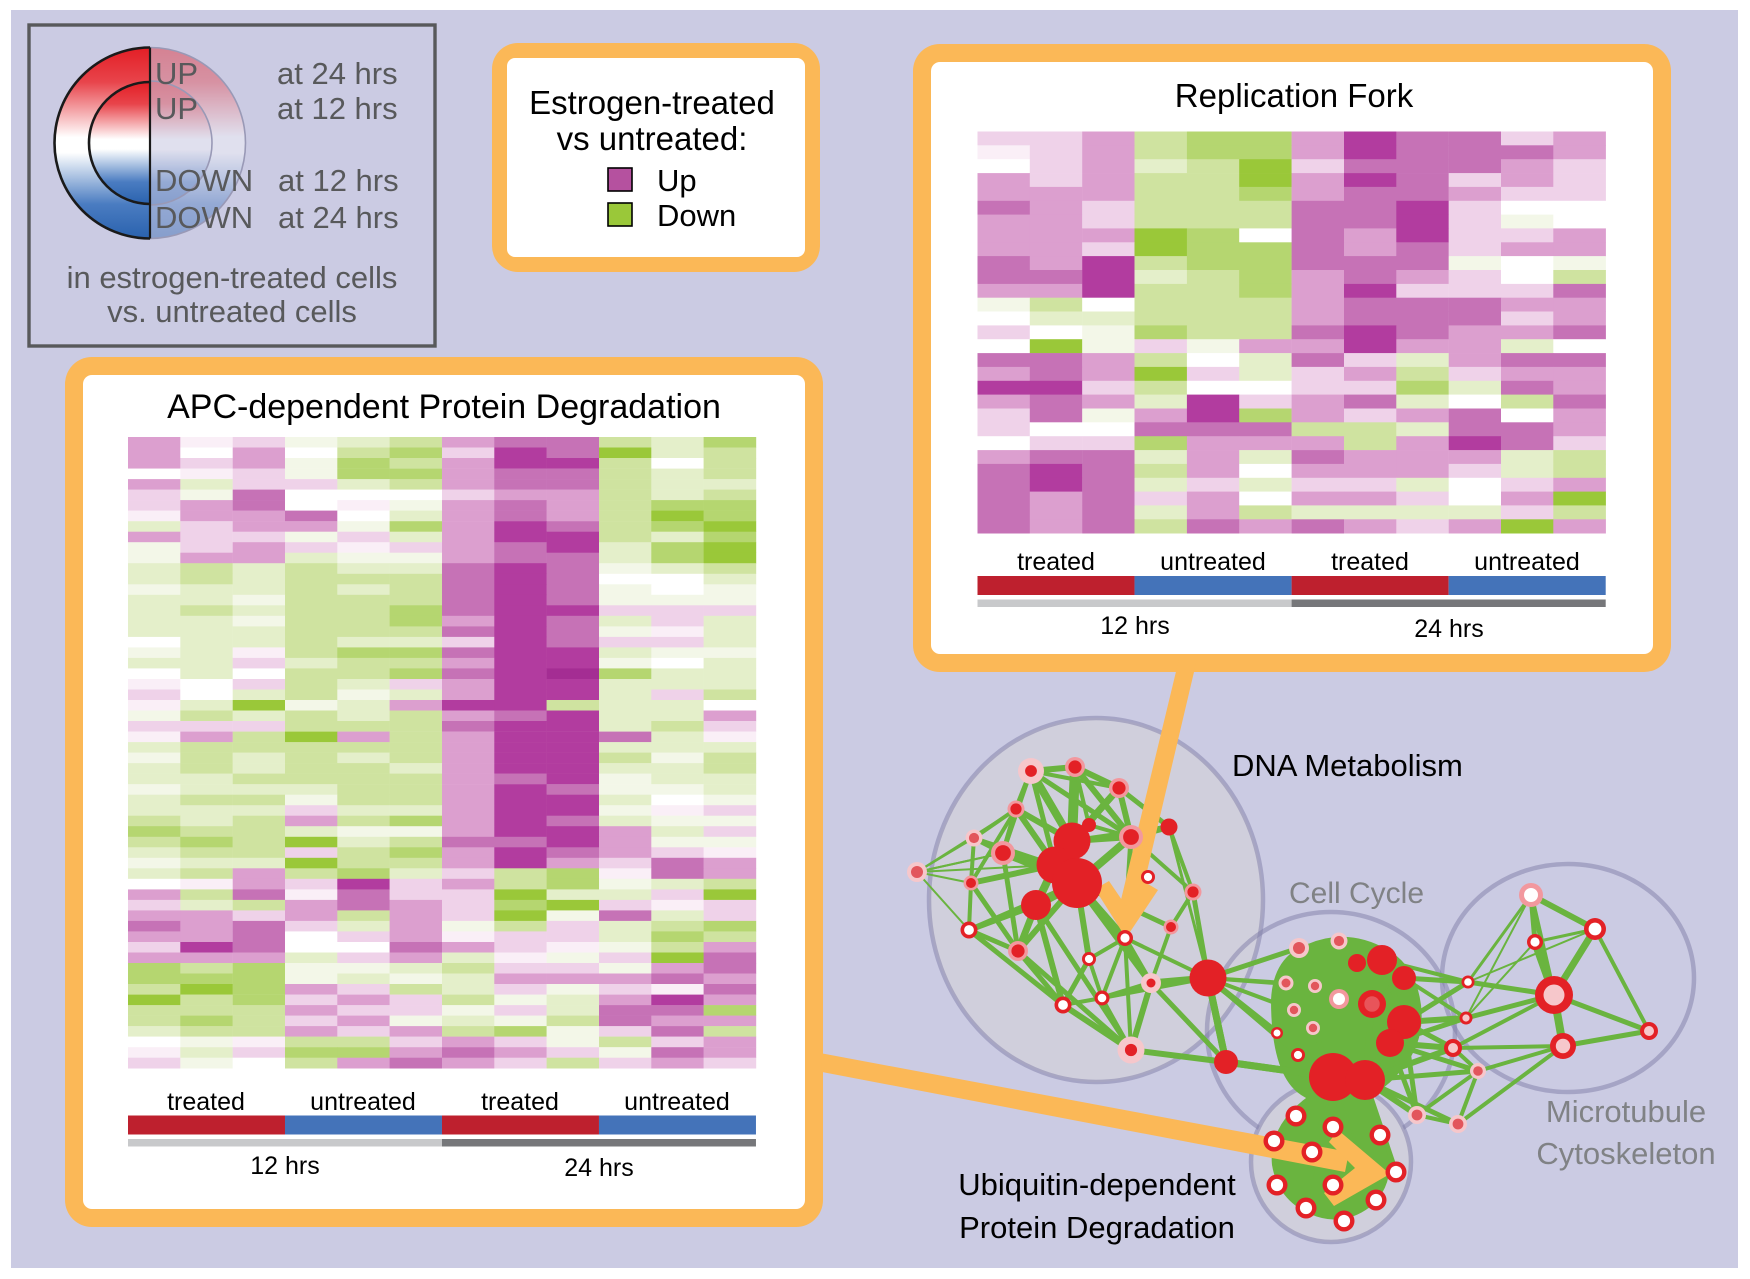 The height and width of the screenshot is (1279, 1750). What do you see at coordinates (677, 180) in the screenshot?
I see `svg-text: Up` at bounding box center [677, 180].